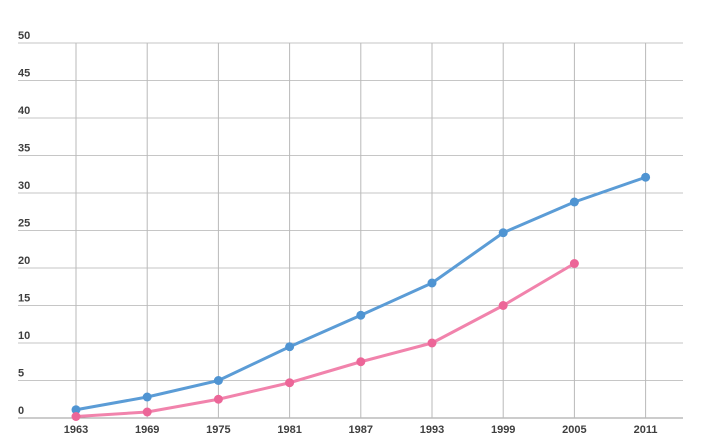 The width and height of the screenshot is (710, 440). What do you see at coordinates (21, 411) in the screenshot?
I see `y-axis-tick-label: 0` at bounding box center [21, 411].